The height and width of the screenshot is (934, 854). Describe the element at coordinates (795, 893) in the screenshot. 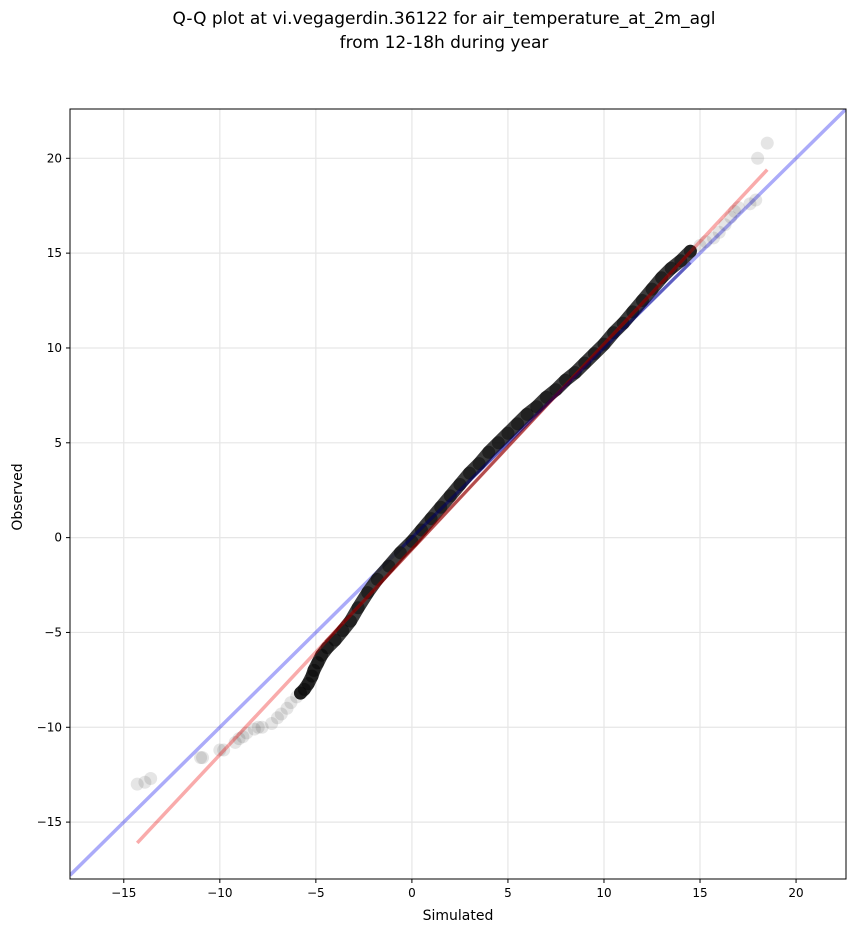

I see `x-tick-label: 20` at that location.